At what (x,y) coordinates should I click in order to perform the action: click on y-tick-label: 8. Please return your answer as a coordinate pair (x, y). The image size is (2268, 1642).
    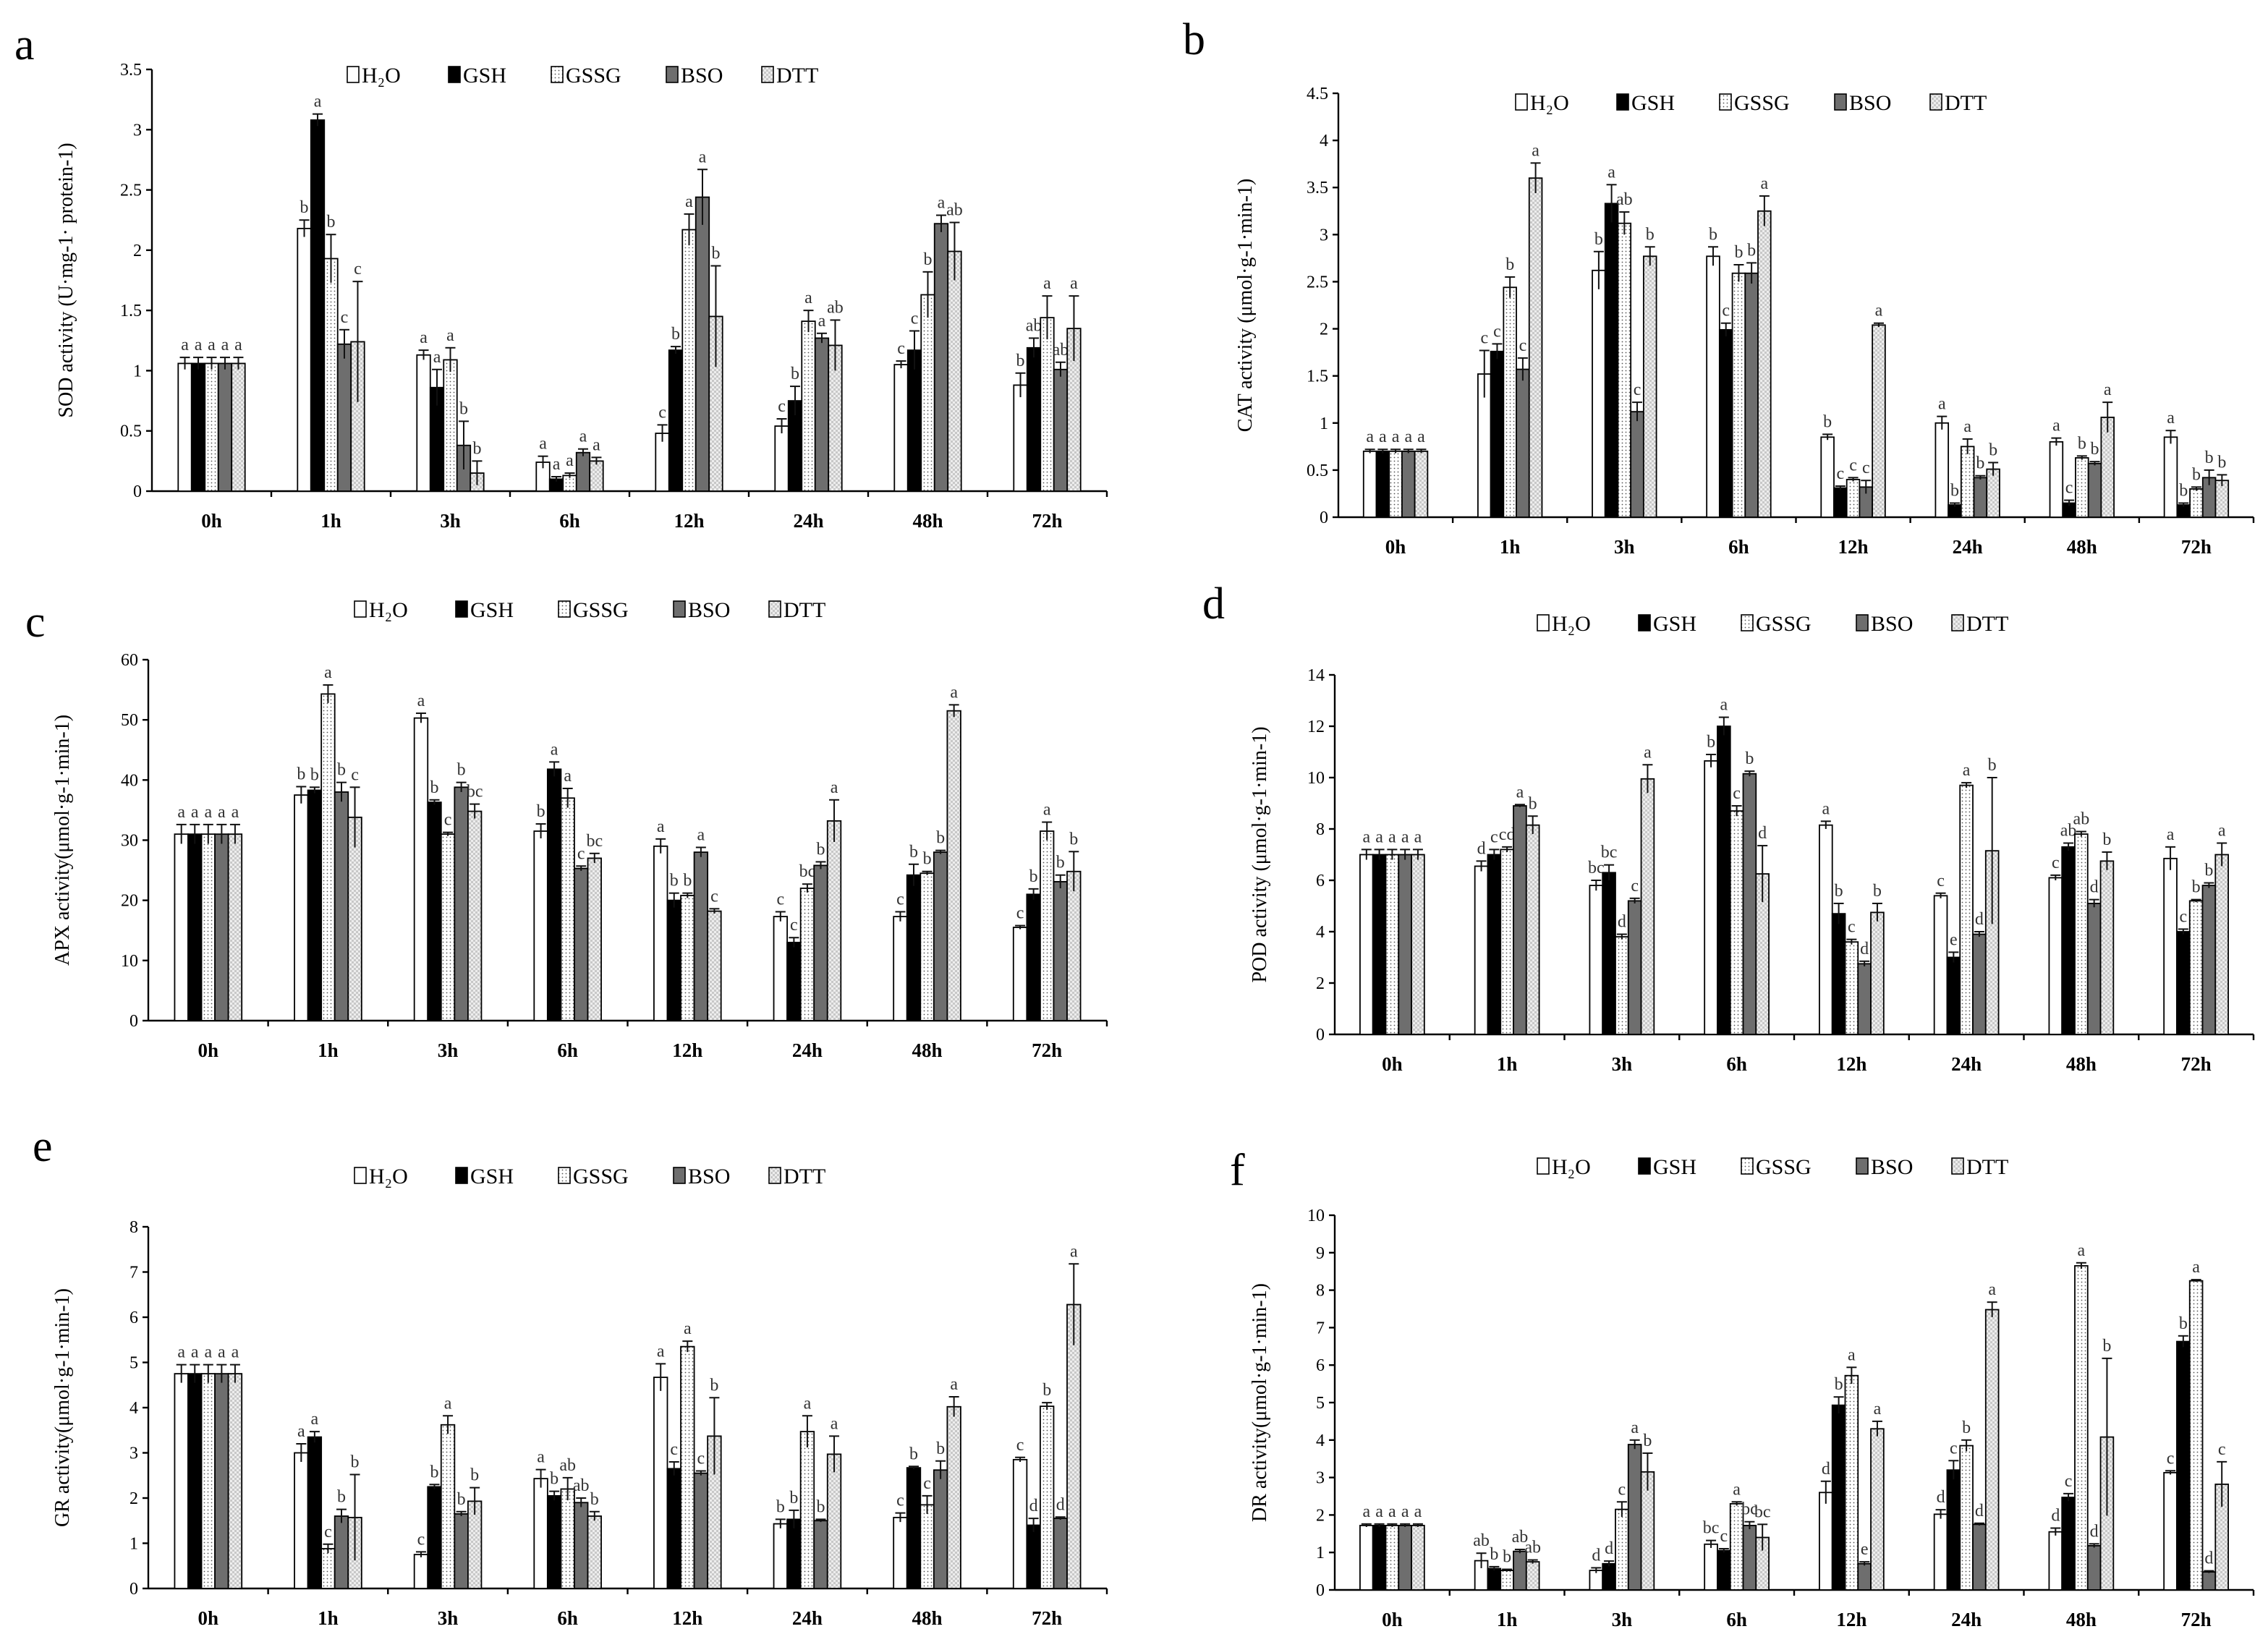
    Looking at the image, I should click on (1320, 829).